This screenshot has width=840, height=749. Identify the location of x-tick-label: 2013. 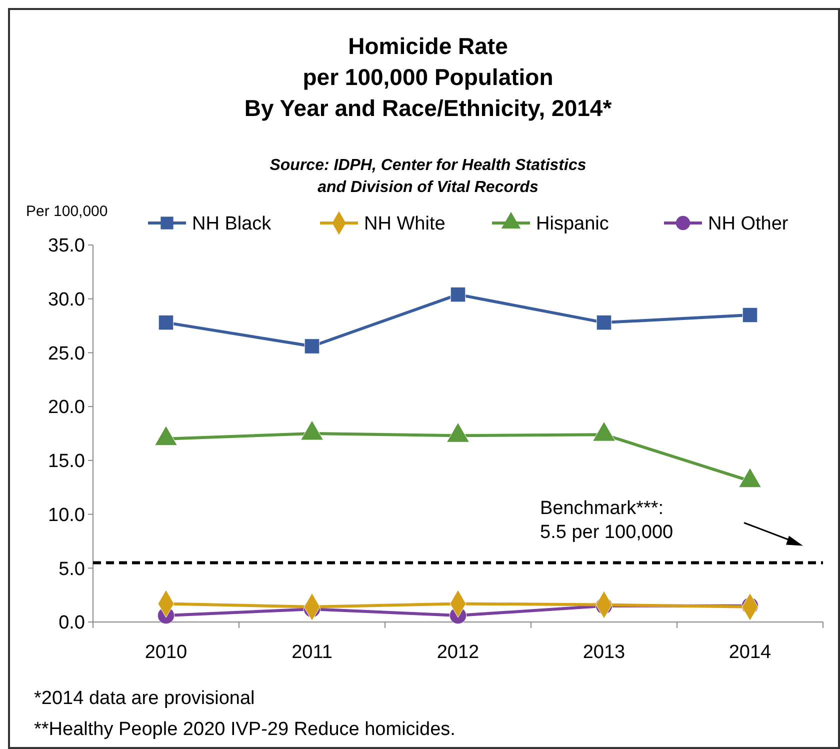
(604, 652).